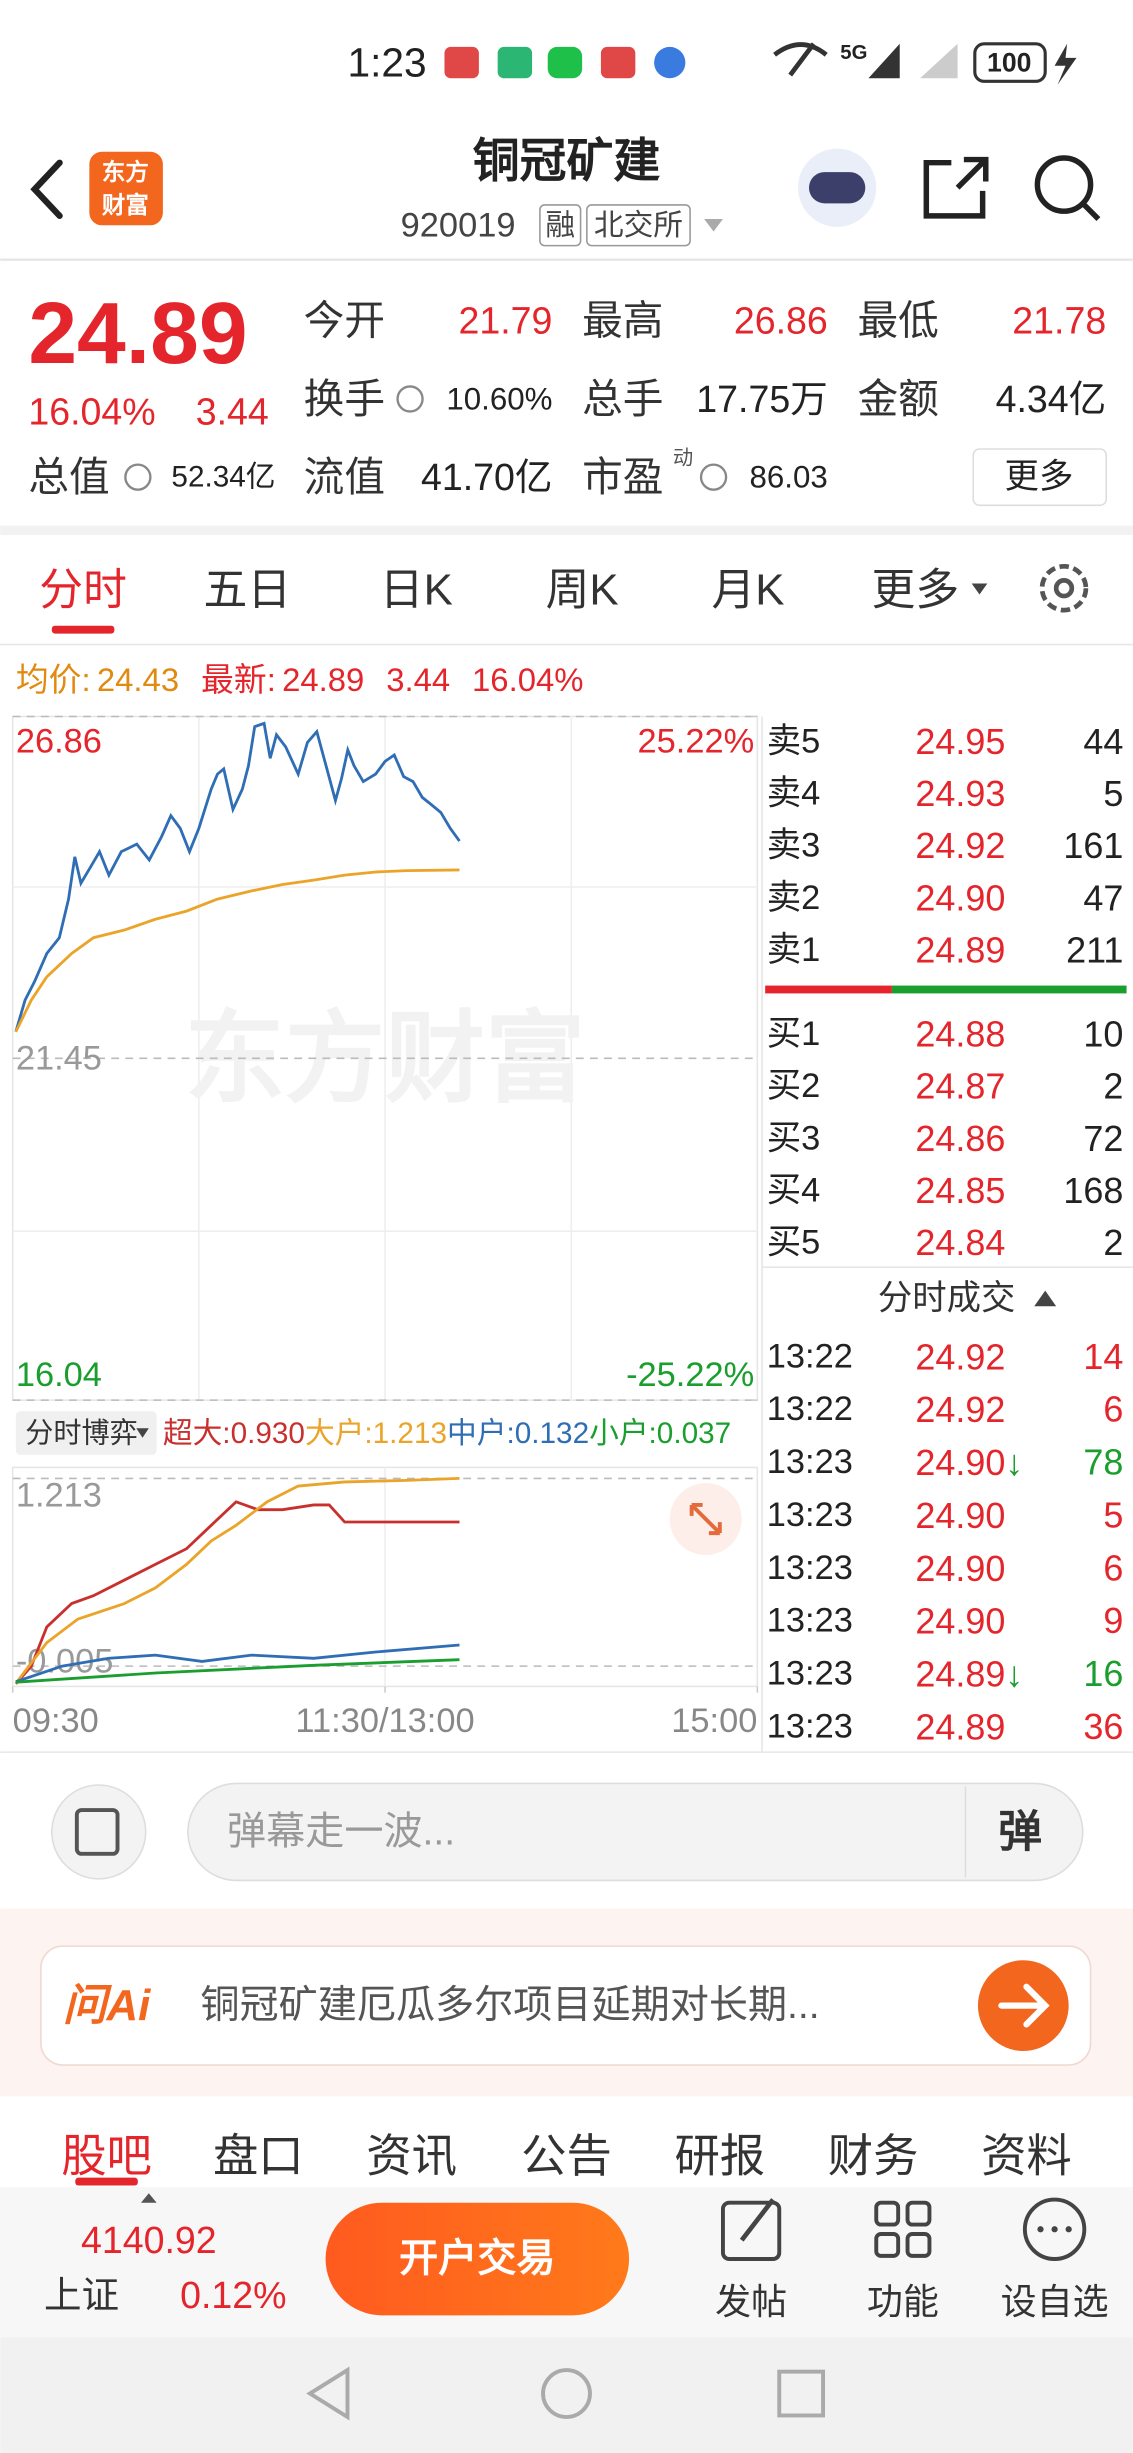 The height and width of the screenshot is (2453, 1133). Describe the element at coordinates (794, 846) in the screenshot. I see `book-label: 卖3` at that location.